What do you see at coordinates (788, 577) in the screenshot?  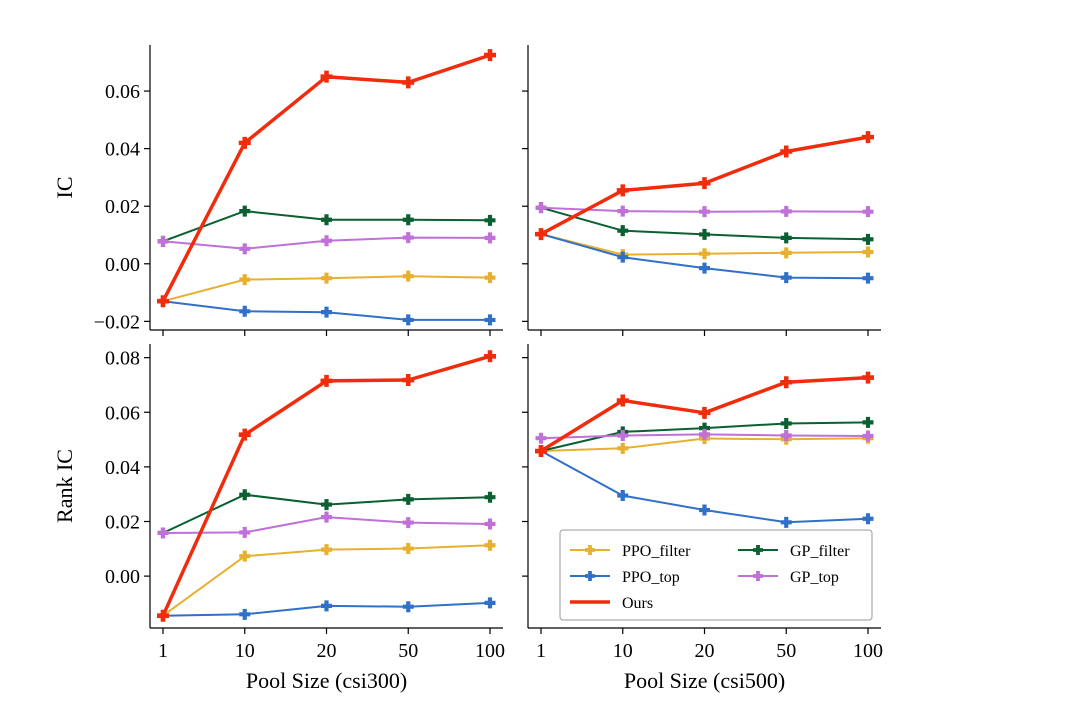 I see `legend-item-gp-top: GP_top` at bounding box center [788, 577].